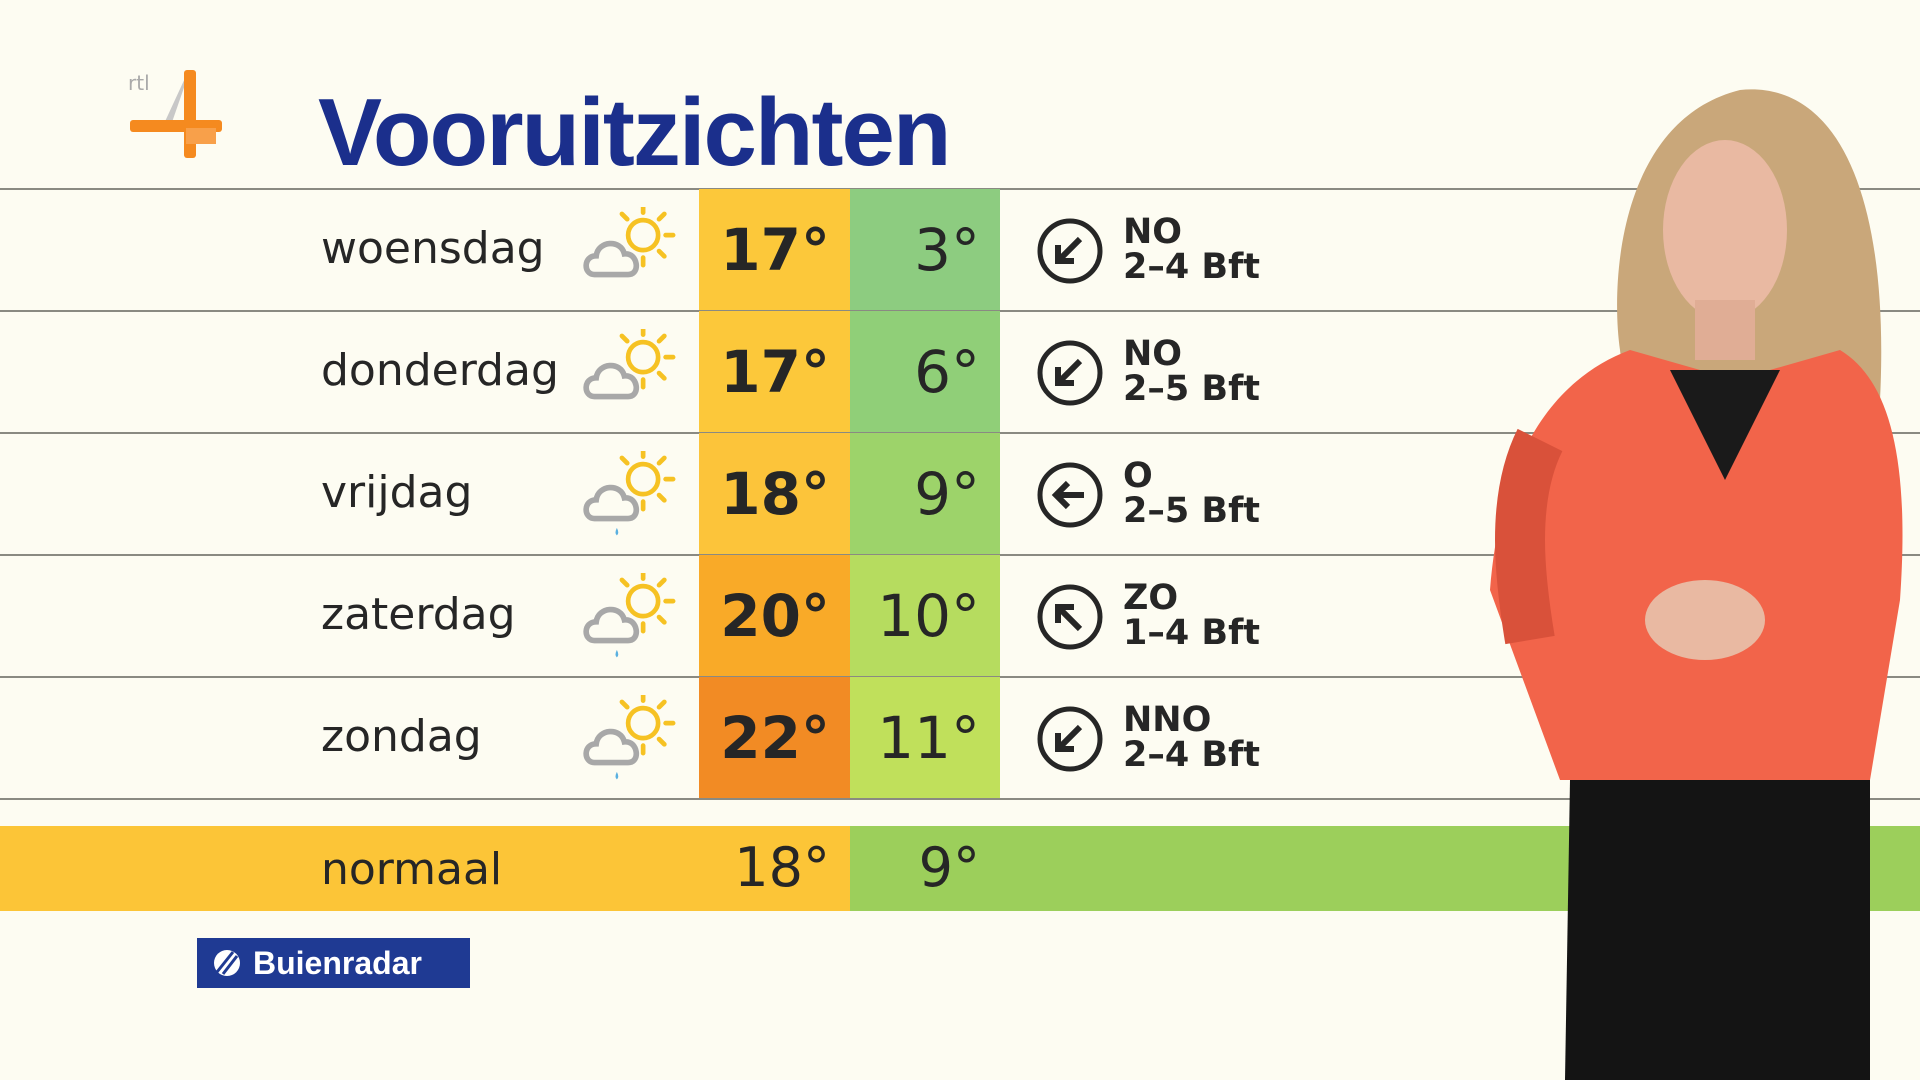 This screenshot has width=1920, height=1080. Describe the element at coordinates (774, 494) in the screenshot. I see `high-temp: 18°` at that location.